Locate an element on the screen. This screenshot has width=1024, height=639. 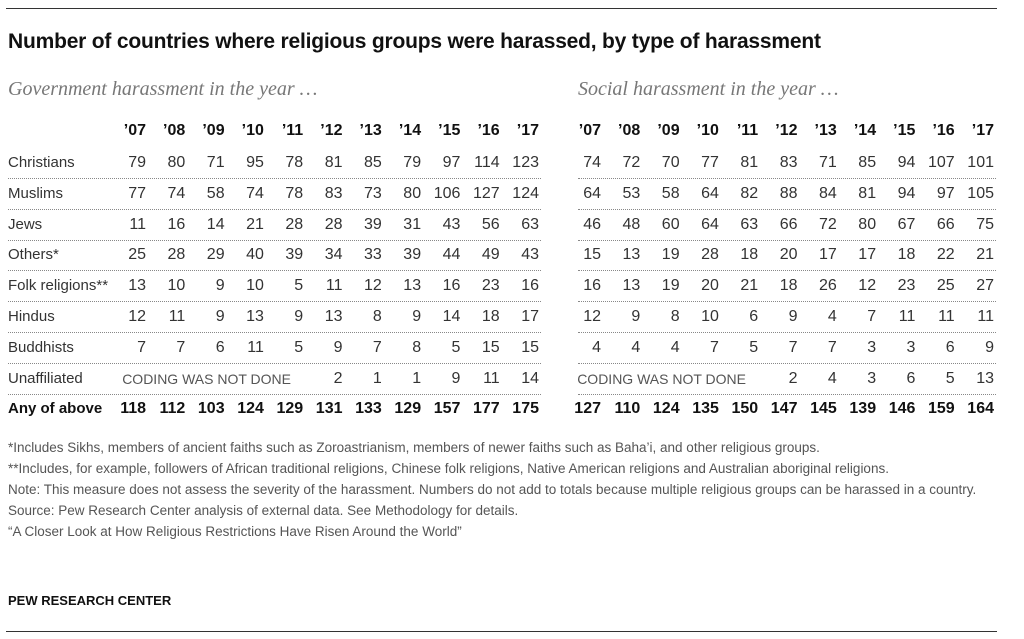
cell-value: 106 is located at coordinates (447, 193).